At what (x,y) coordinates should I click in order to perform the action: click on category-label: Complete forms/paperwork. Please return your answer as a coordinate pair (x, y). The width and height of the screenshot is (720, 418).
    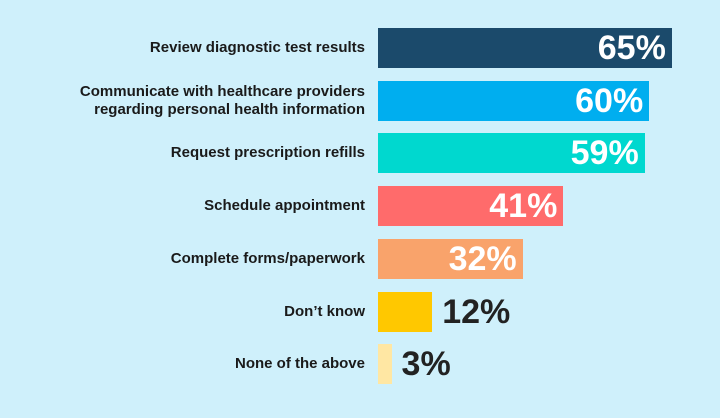
    Looking at the image, I should click on (267, 258).